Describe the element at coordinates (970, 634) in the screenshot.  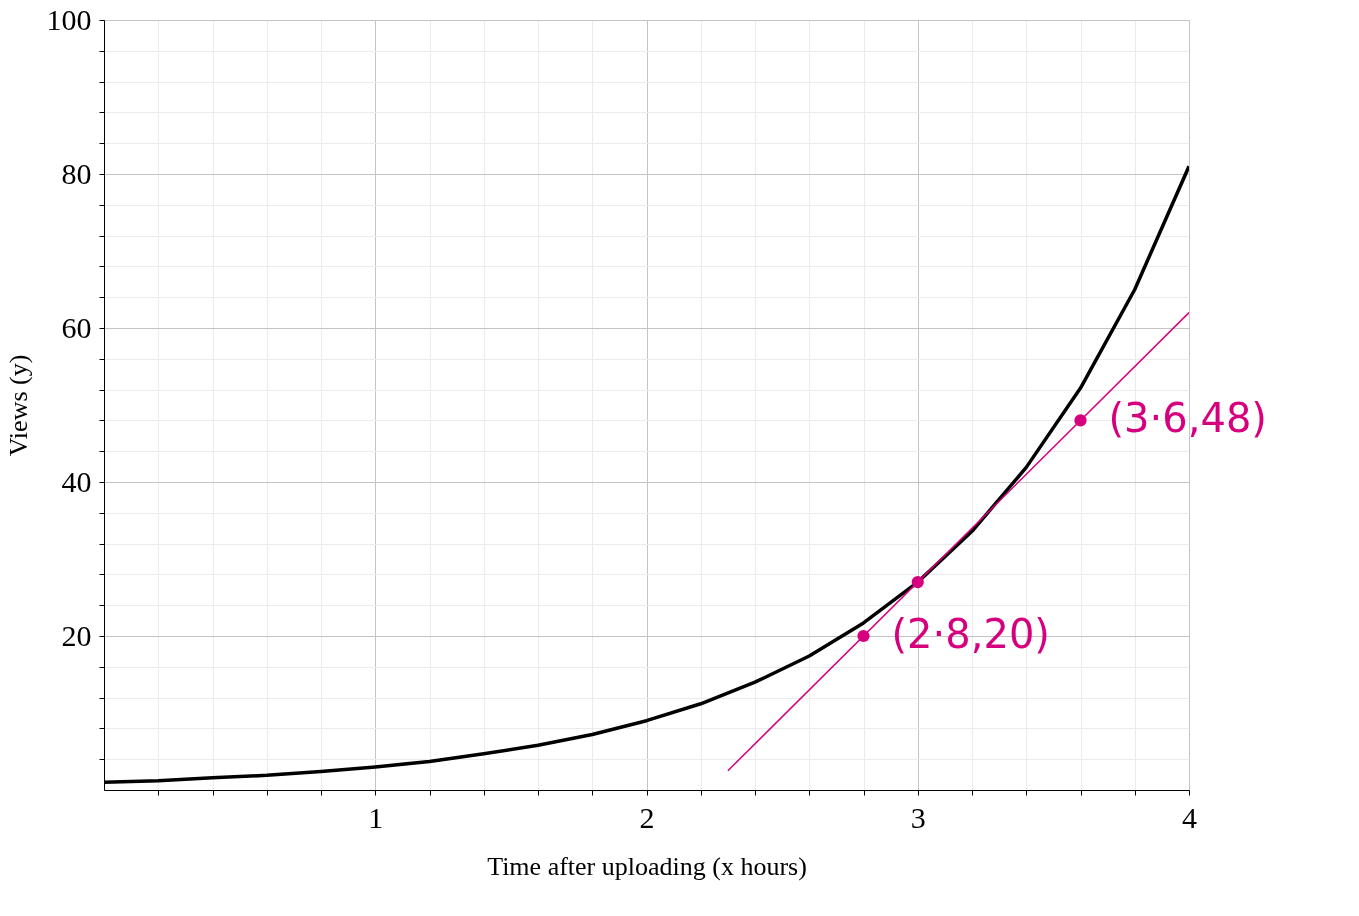
I see `annotation: (2·8,20)` at that location.